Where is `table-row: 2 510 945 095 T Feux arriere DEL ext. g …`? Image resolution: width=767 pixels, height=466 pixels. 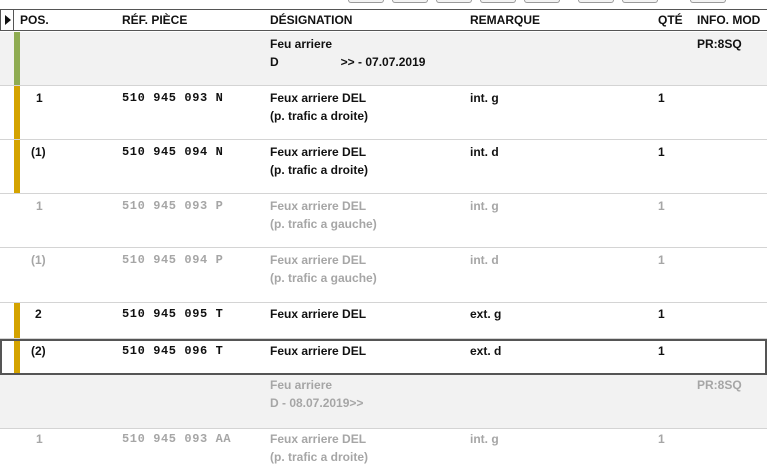 table-row: 2 510 945 095 T Feux arriere DEL ext. g … is located at coordinates (383, 321).